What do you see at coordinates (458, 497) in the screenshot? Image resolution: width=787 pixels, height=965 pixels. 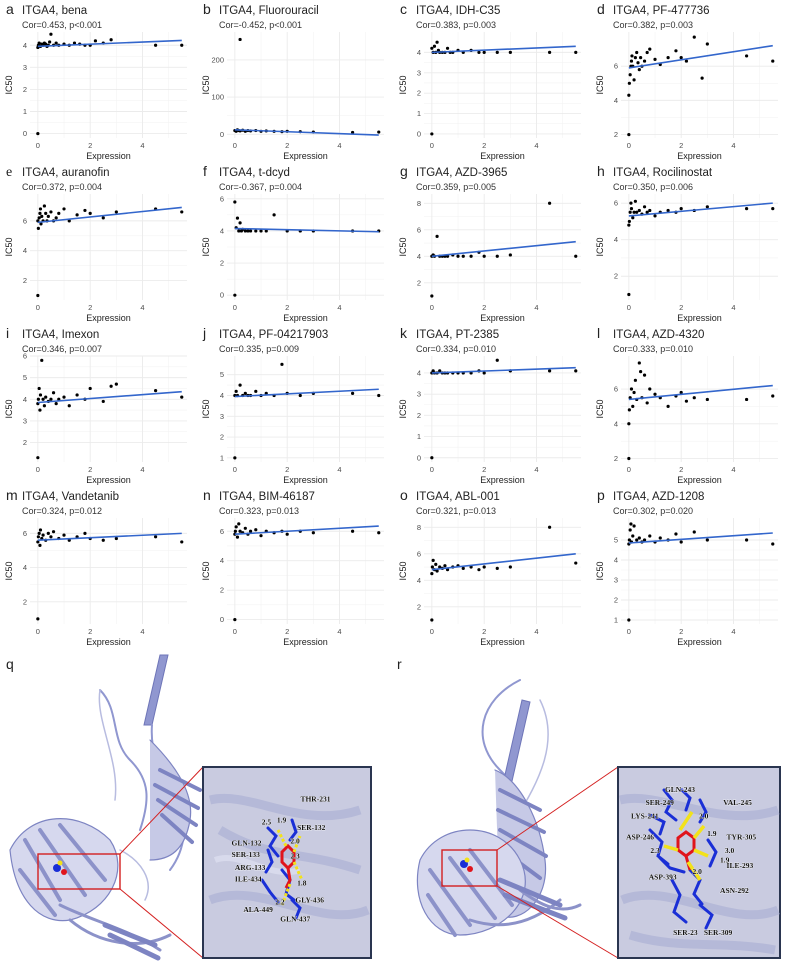 I see `panel-title: ITGA4, ABL-001` at bounding box center [458, 497].